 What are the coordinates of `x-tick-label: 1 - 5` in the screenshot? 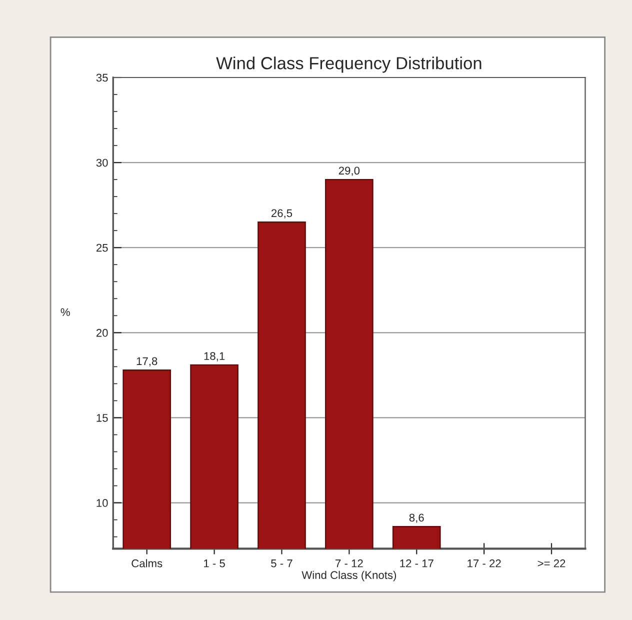 It's located at (214, 564).